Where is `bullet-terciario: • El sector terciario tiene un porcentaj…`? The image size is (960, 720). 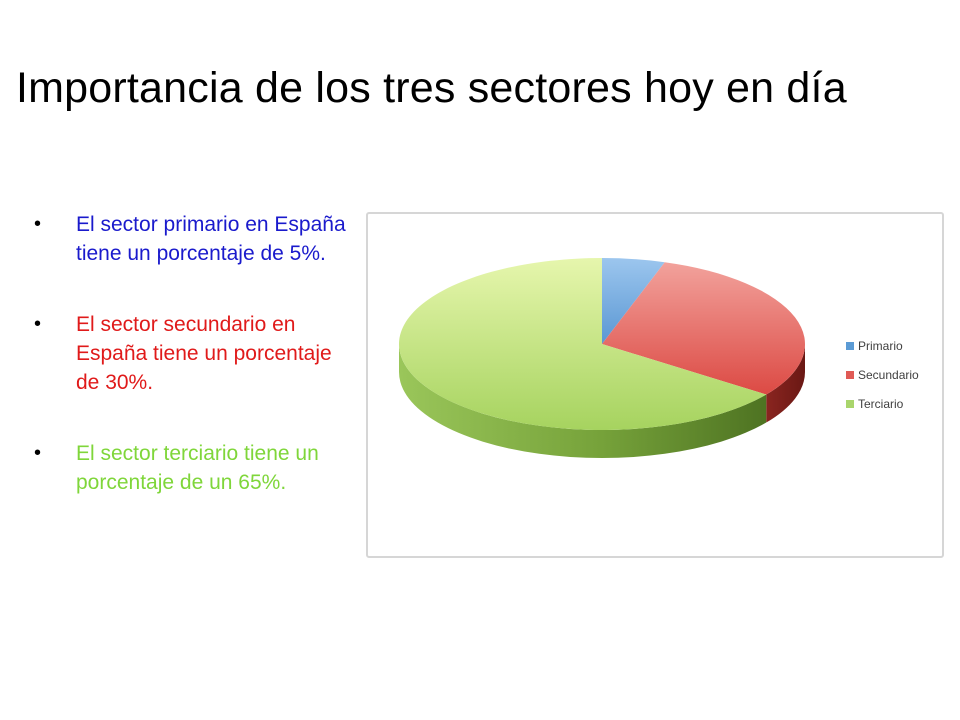 bullet-terciario: • El sector terciario tiene un porcentaj… is located at coordinates (195, 468).